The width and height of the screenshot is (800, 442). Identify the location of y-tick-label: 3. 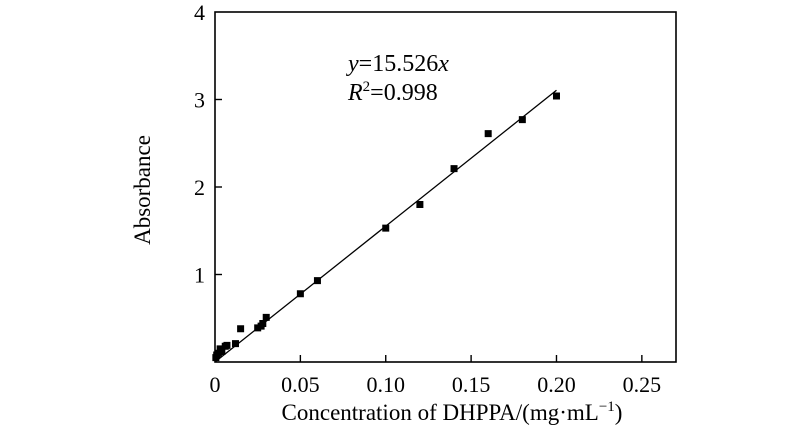
(199, 100).